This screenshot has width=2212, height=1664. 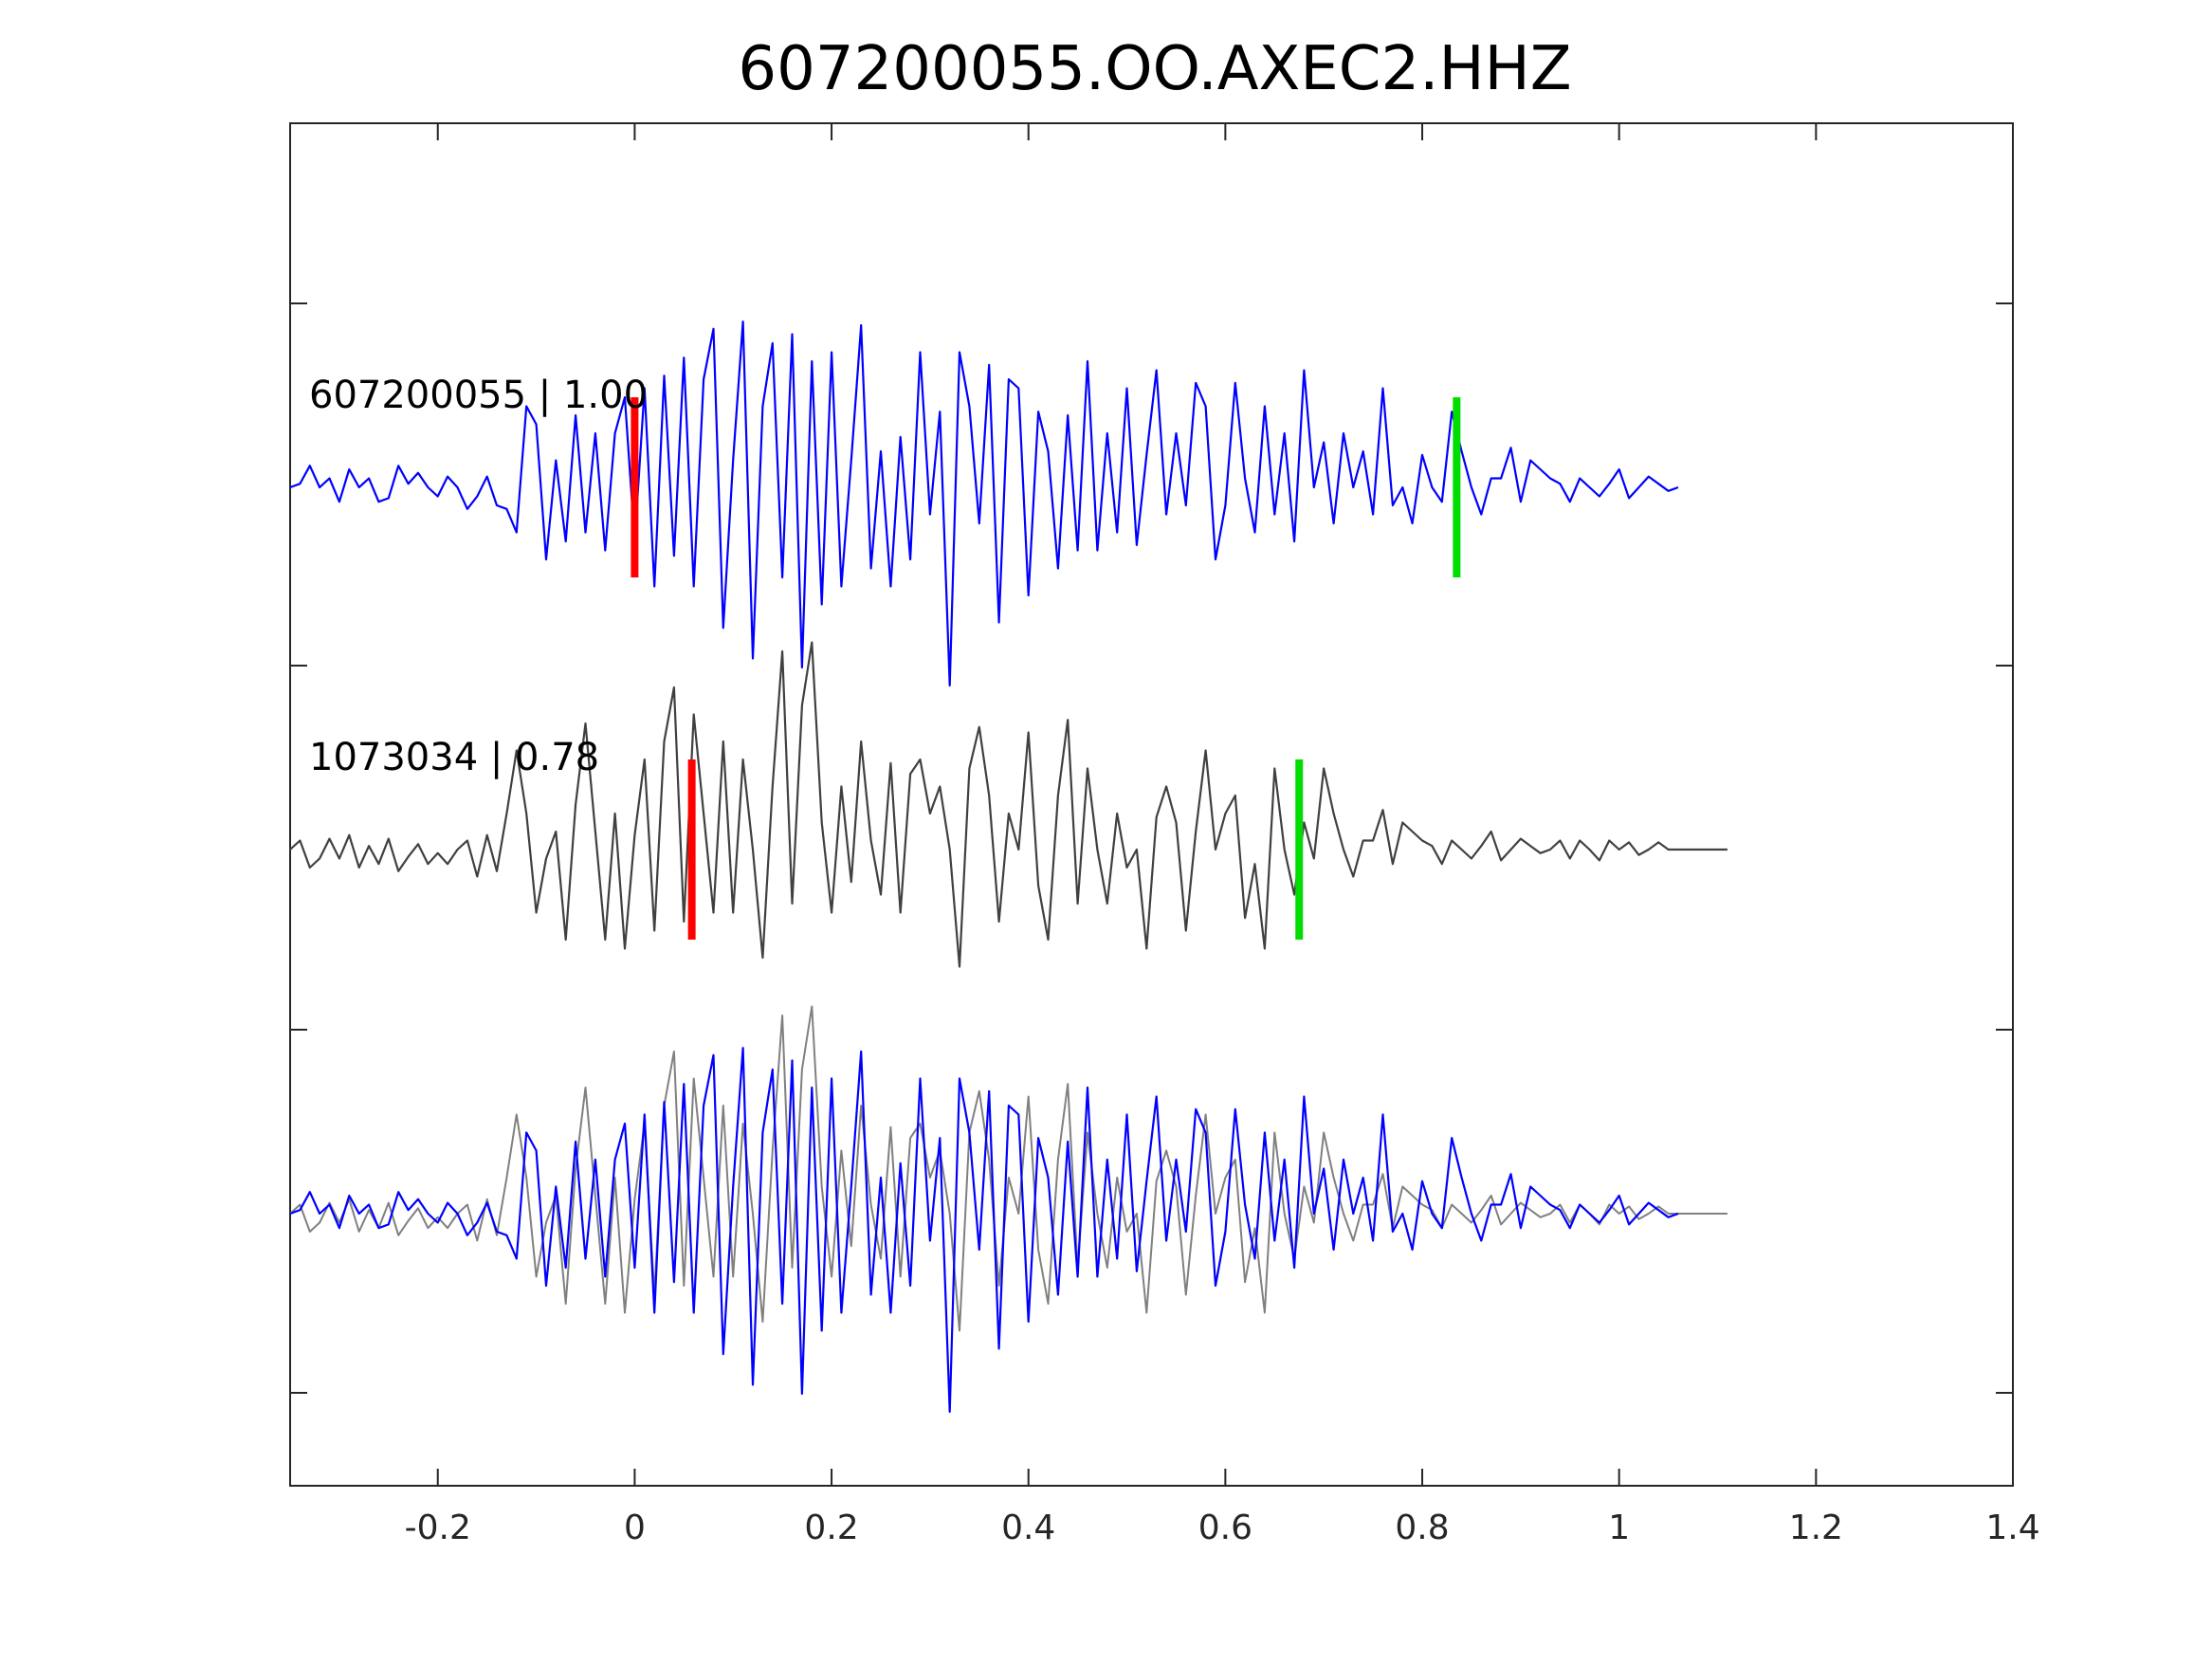 I want to click on chart-title: 607200055.OO.AXEC2.HHZ, so click(x=1154, y=69).